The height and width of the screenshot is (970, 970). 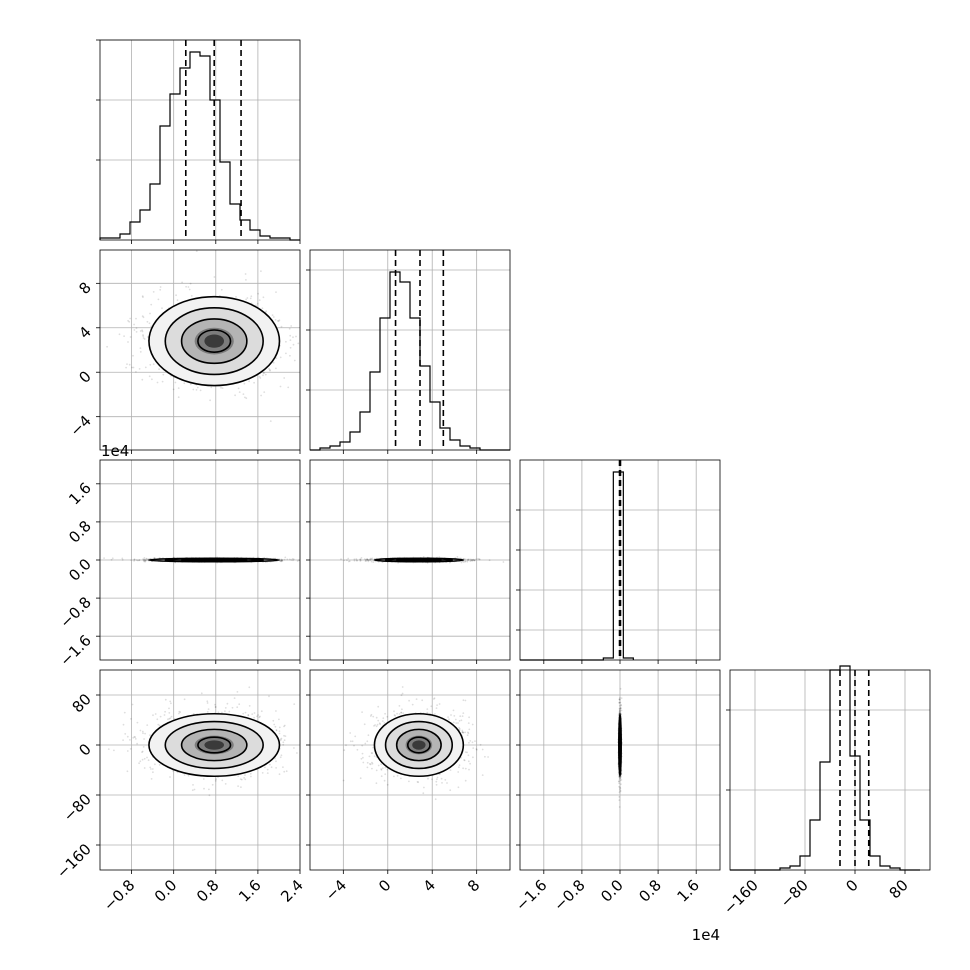 I want to click on y-tick-label: −4, so click(x=80, y=426).